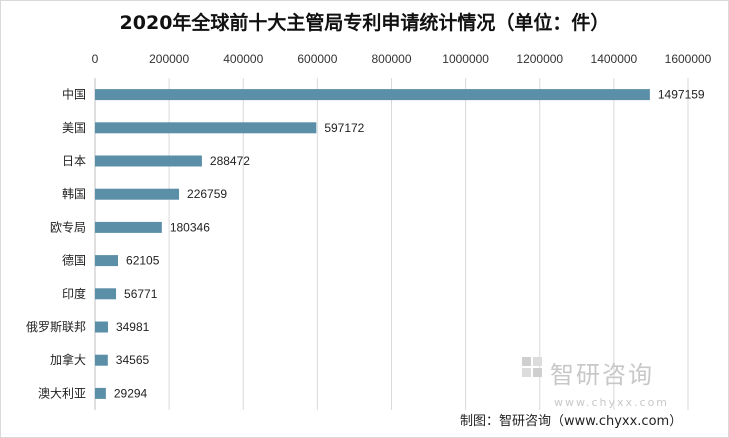  Describe the element at coordinates (688, 59) in the screenshot. I see `x-tick-label: 1600000` at that location.